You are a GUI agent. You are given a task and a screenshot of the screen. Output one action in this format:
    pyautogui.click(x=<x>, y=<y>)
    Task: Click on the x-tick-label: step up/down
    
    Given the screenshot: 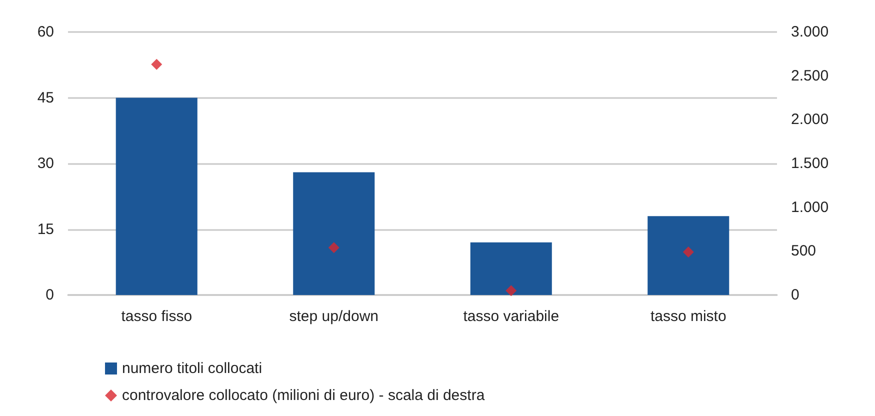 What is the action you would take?
    pyautogui.click(x=333, y=316)
    